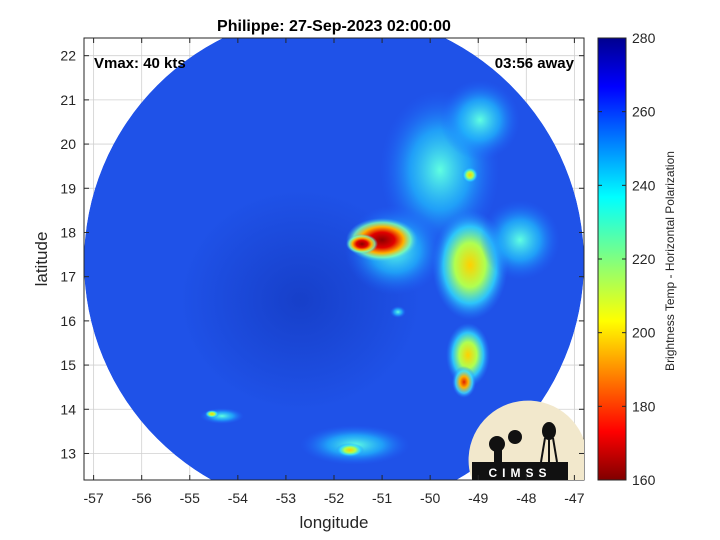  Describe the element at coordinates (334, 26) in the screenshot. I see `chart-title: Philippe: 27-Sep-2023 02:00:00` at that location.